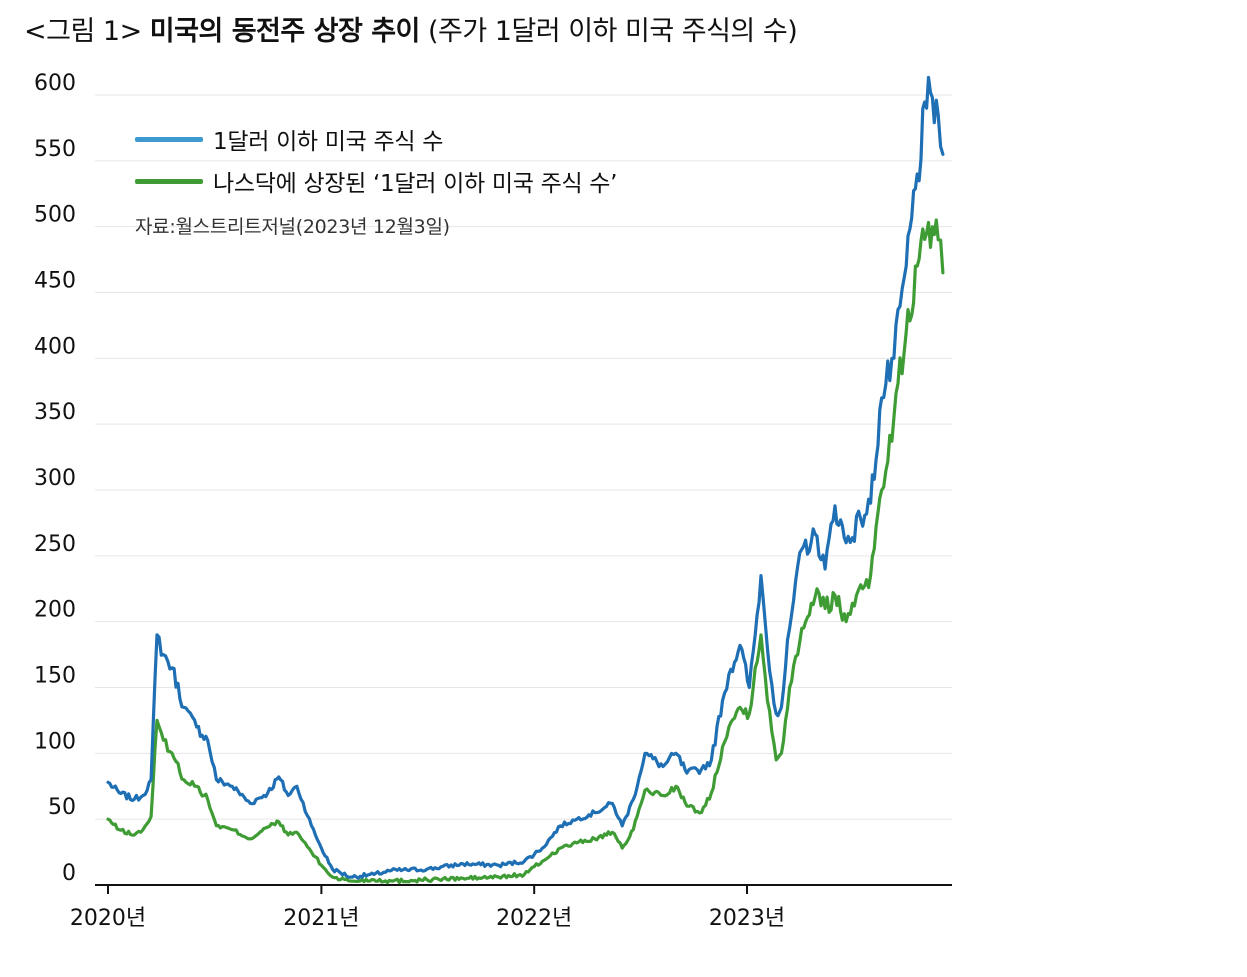 The height and width of the screenshot is (977, 1247). I want to click on y-tick-label-200: 200, so click(55, 610).